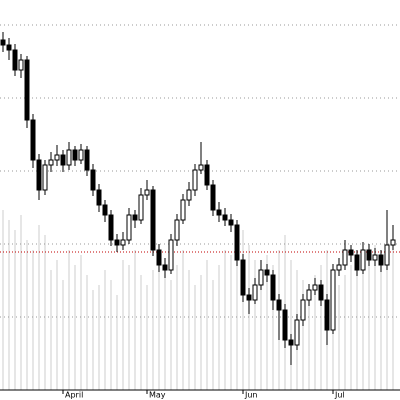  What do you see at coordinates (339, 395) in the screenshot?
I see `x-tick-label: Jul` at bounding box center [339, 395].